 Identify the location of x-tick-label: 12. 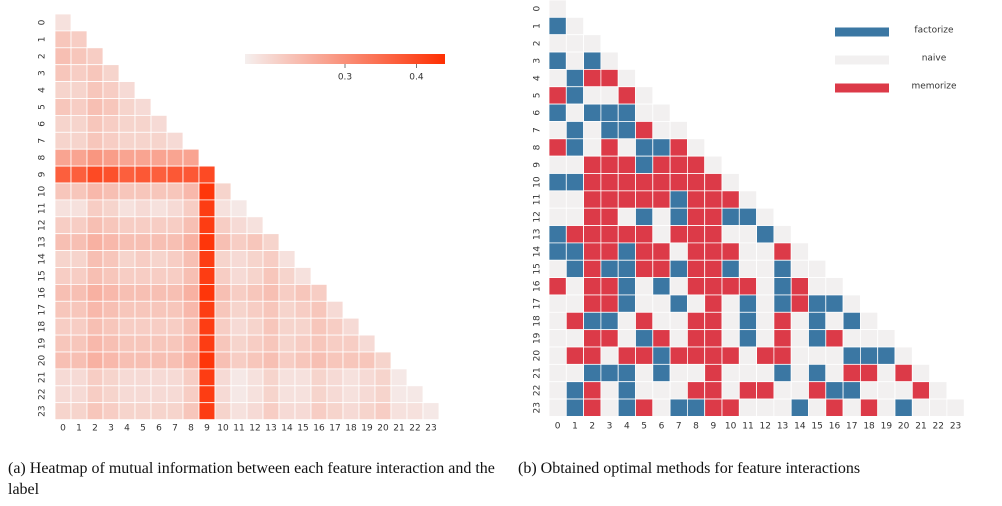
(765, 427).